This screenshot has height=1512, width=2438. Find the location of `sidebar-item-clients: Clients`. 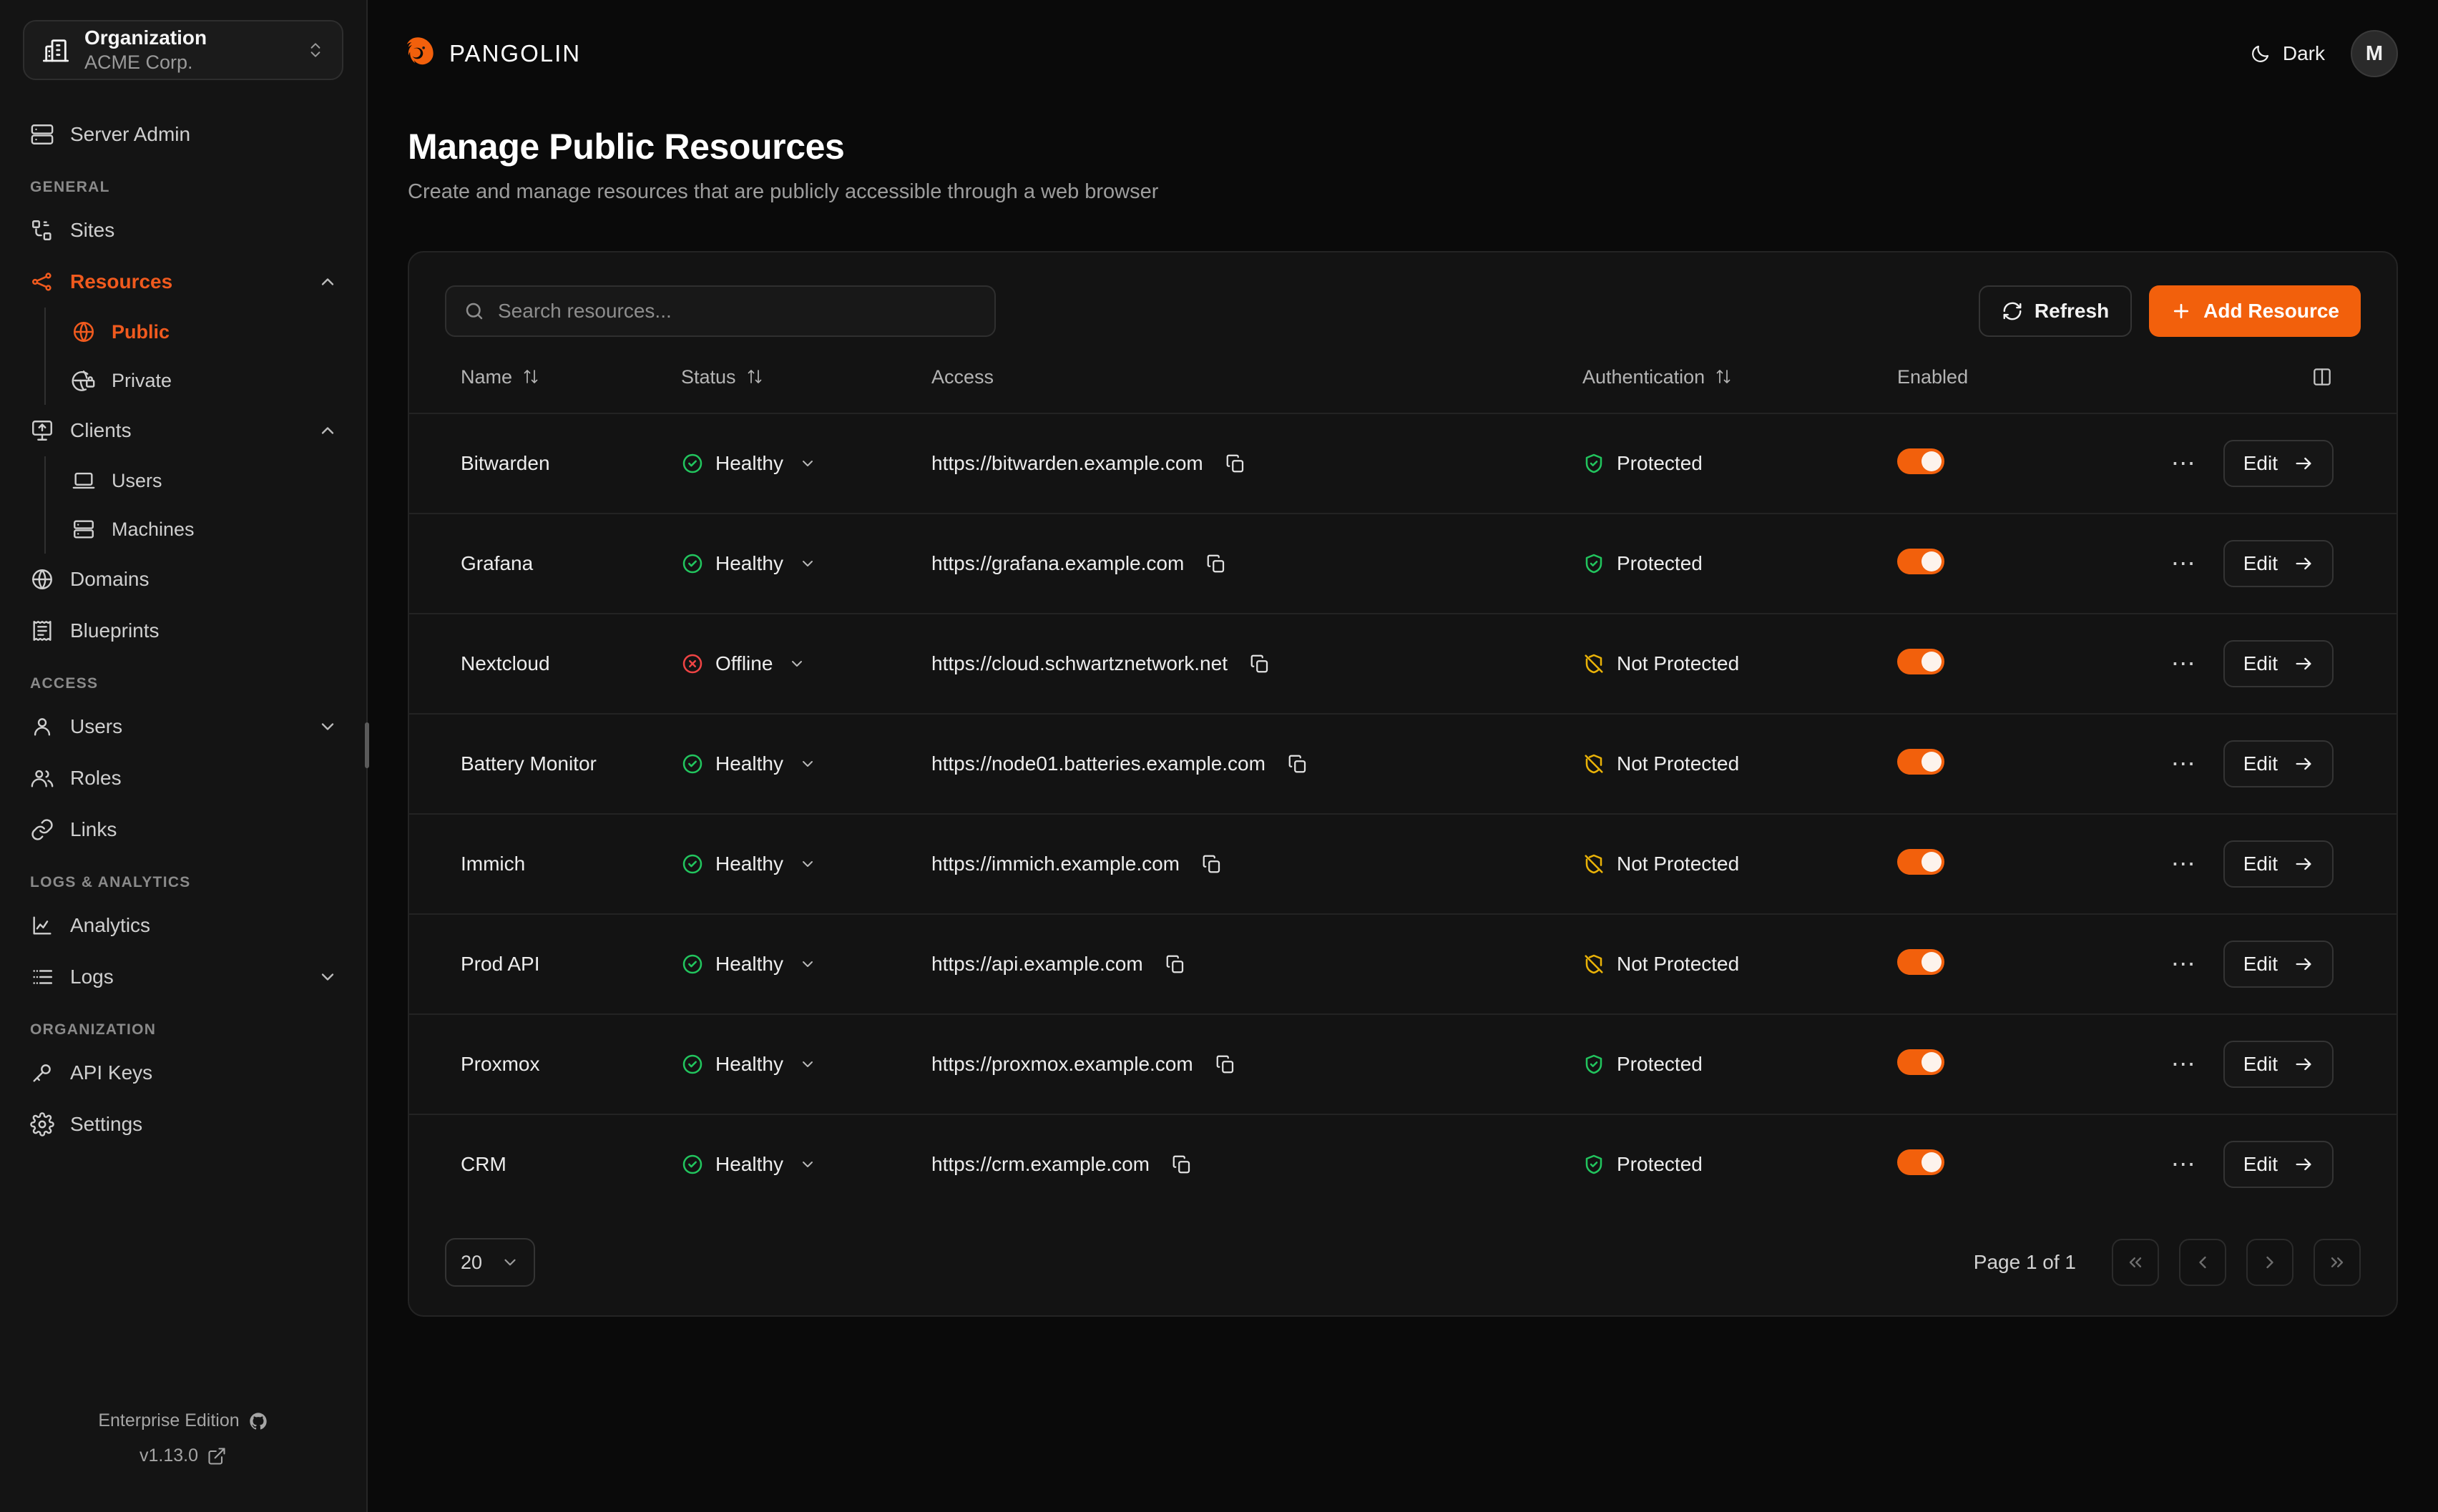

sidebar-item-clients: Clients is located at coordinates (183, 431).